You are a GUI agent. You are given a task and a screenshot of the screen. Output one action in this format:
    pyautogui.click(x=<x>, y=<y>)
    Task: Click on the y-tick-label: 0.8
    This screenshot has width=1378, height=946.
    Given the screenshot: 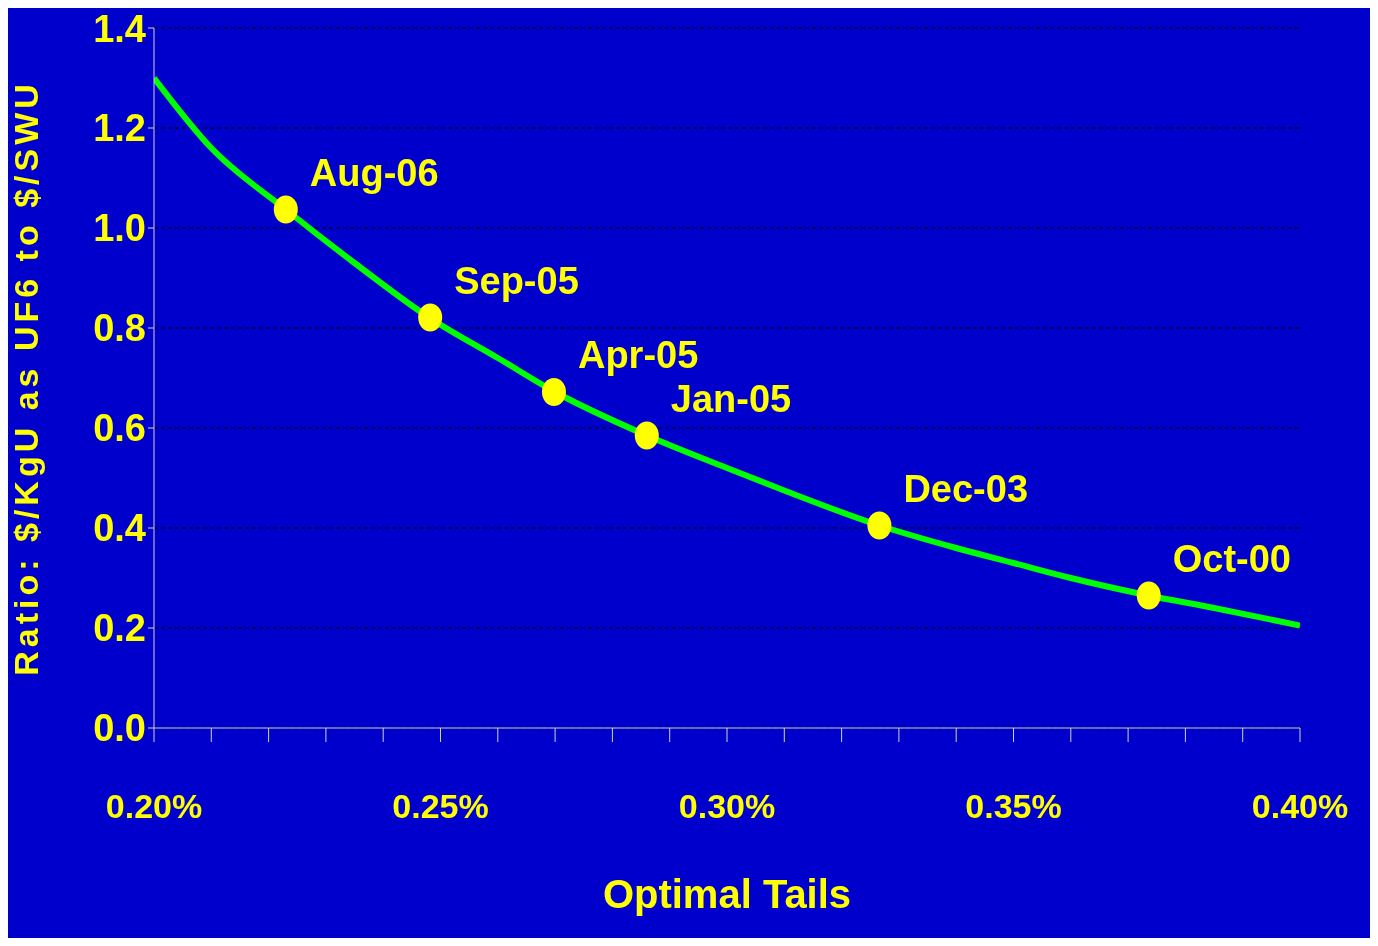 What is the action you would take?
    pyautogui.click(x=119, y=328)
    